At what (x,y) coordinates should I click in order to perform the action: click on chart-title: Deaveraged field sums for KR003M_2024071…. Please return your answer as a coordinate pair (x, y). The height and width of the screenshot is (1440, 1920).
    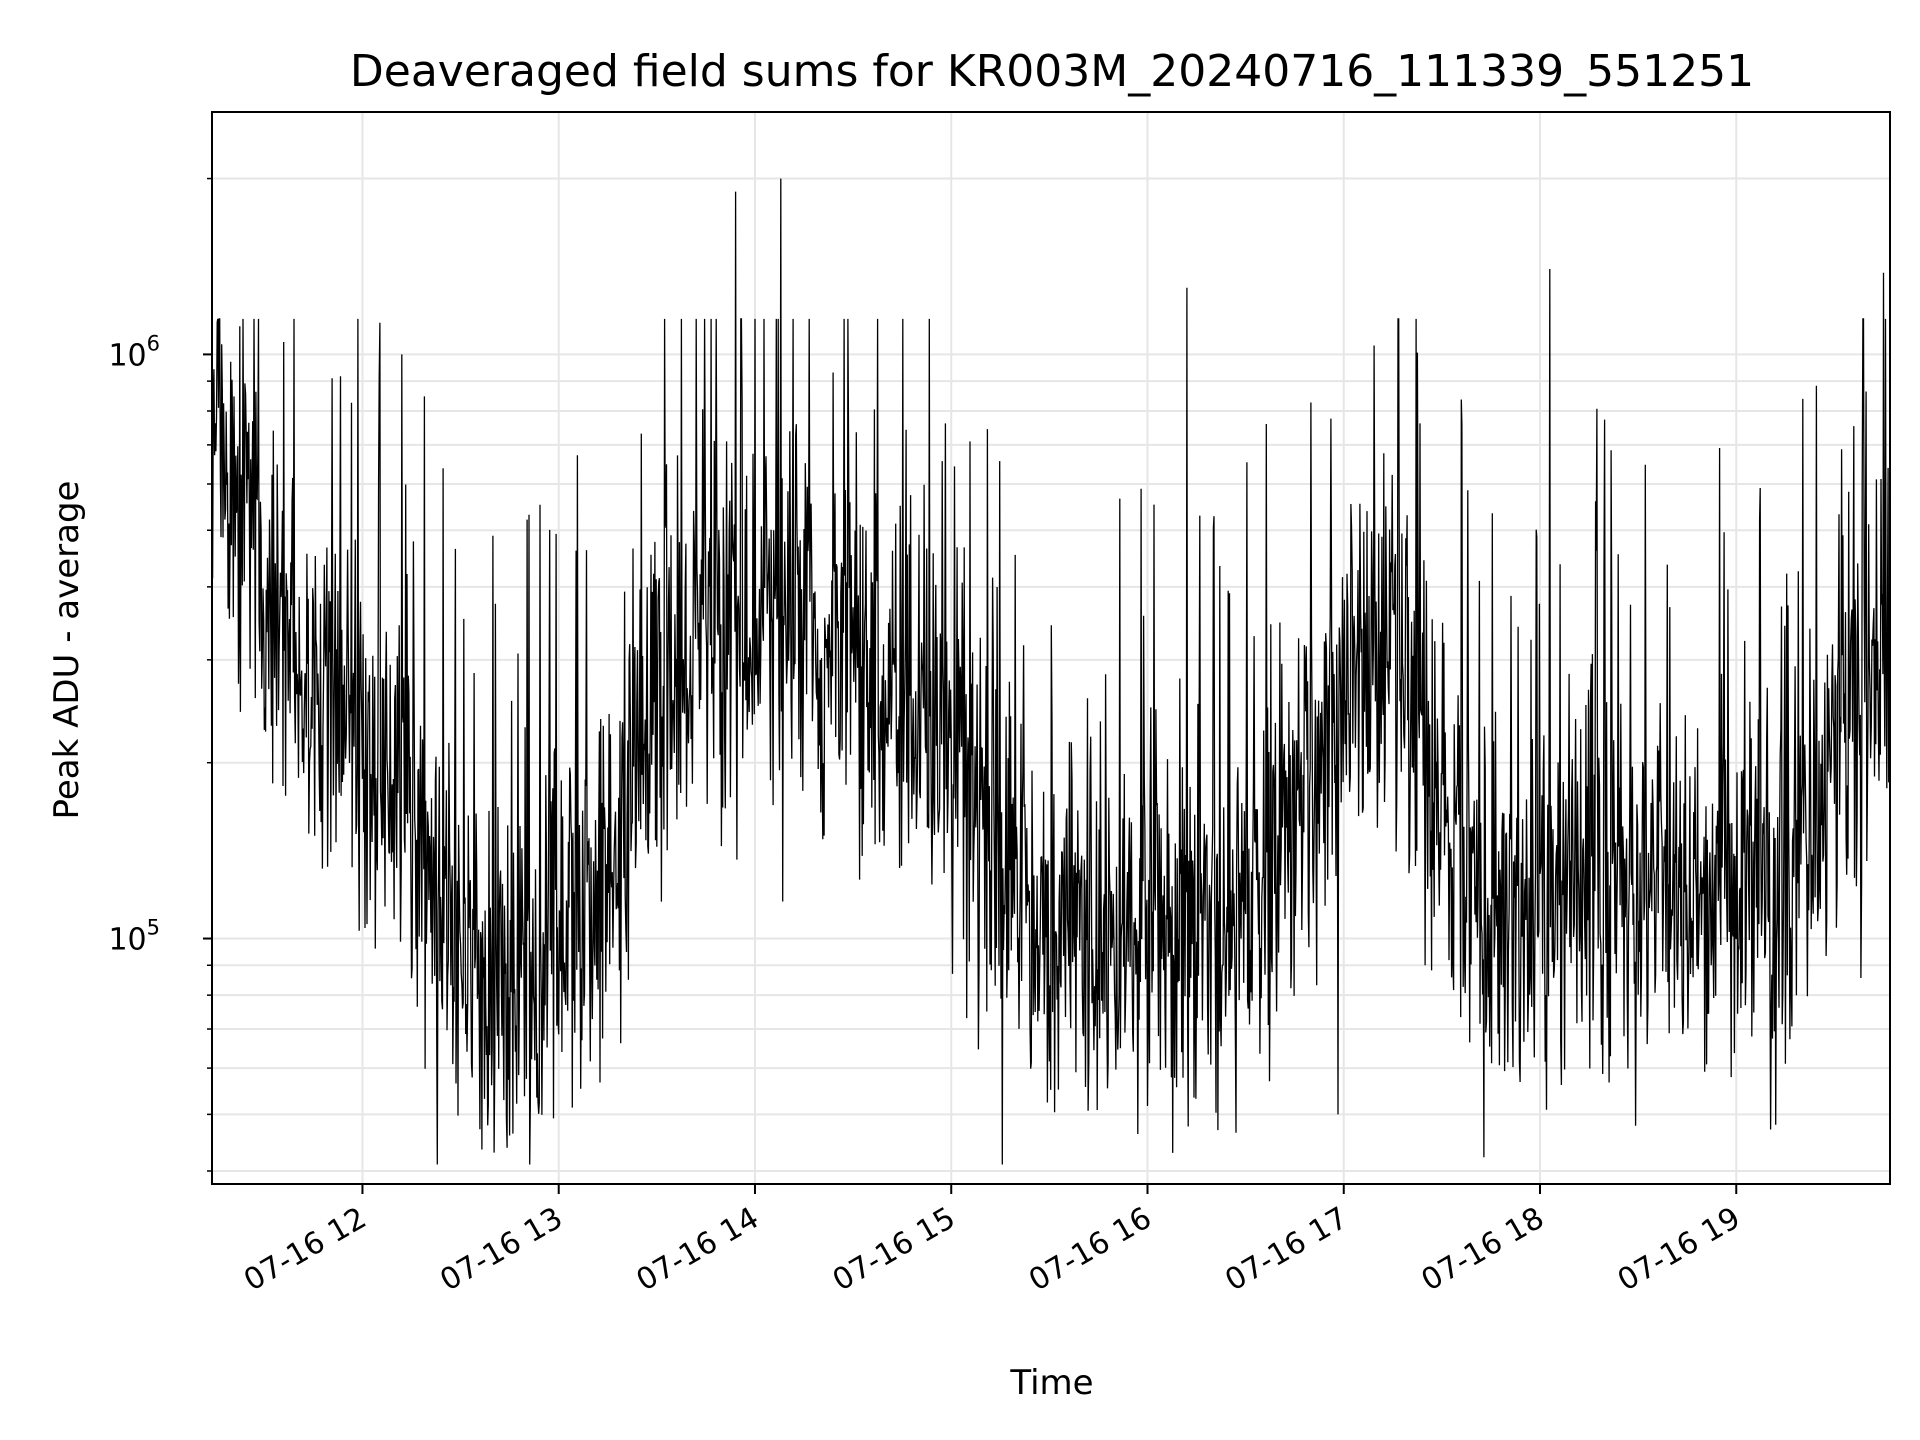
    Looking at the image, I should click on (1052, 71).